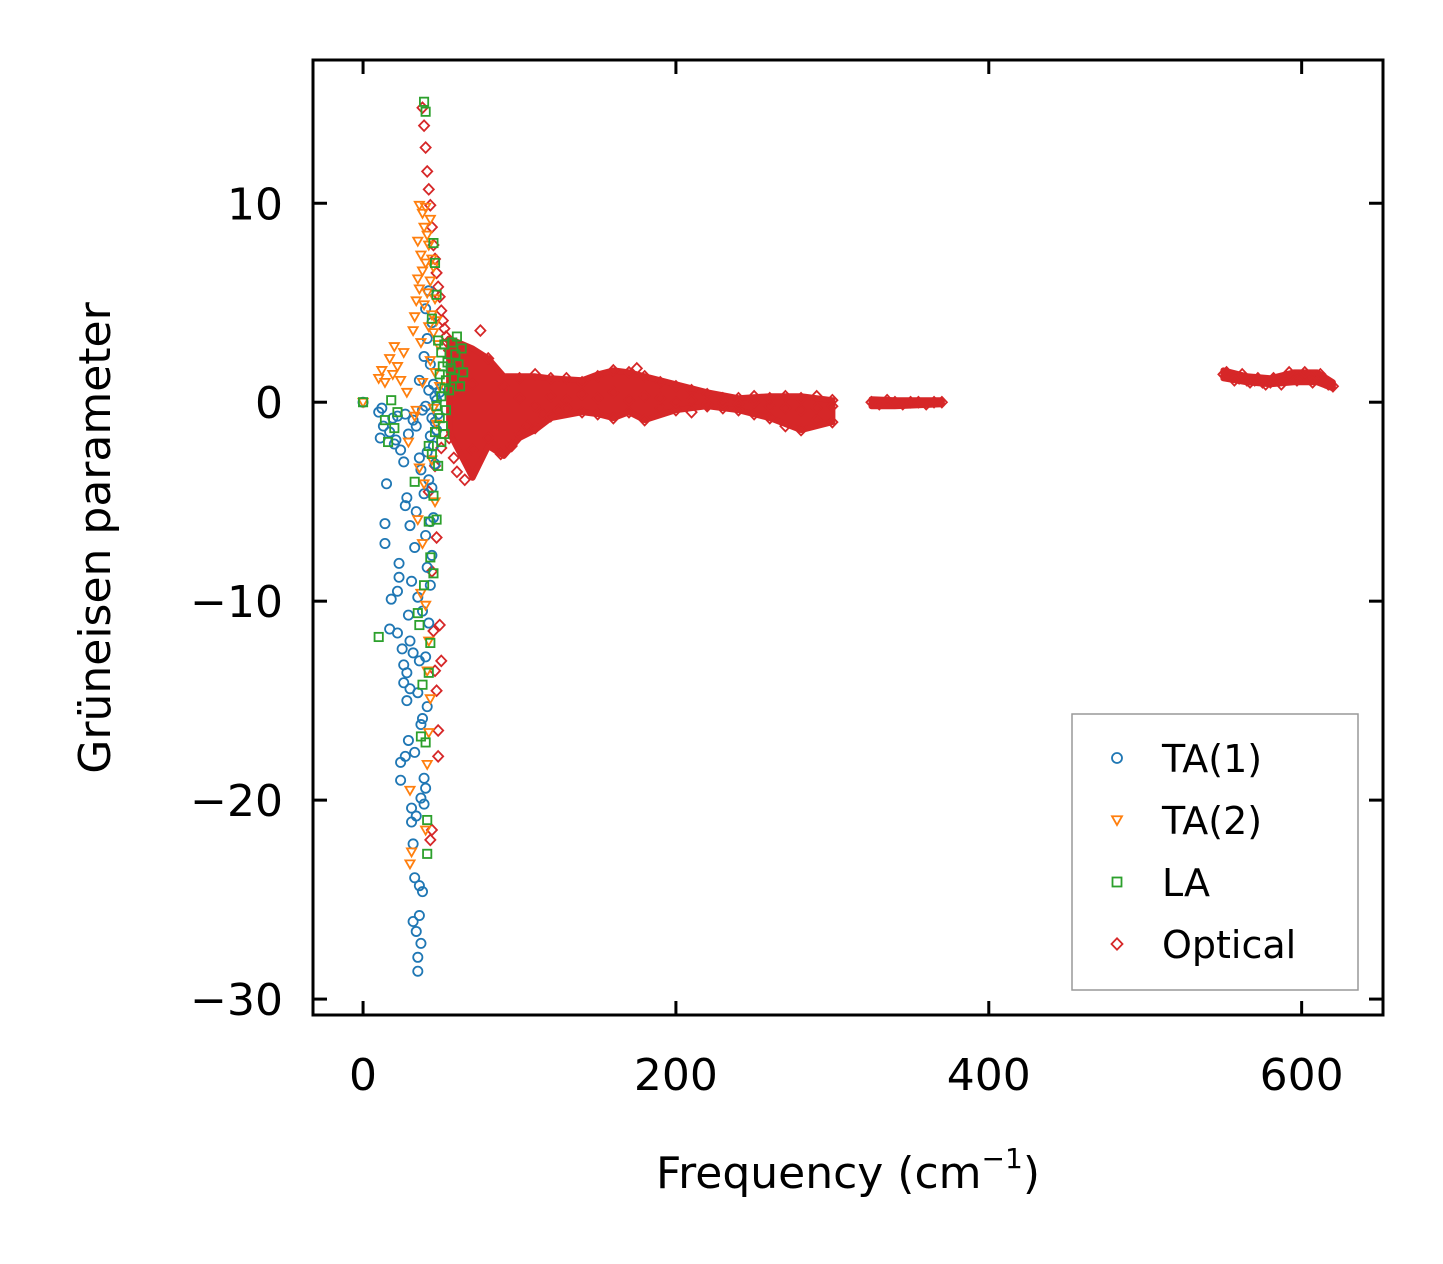 The width and height of the screenshot is (1443, 1264). What do you see at coordinates (401, 535) in the screenshot?
I see `series-ta2` at bounding box center [401, 535].